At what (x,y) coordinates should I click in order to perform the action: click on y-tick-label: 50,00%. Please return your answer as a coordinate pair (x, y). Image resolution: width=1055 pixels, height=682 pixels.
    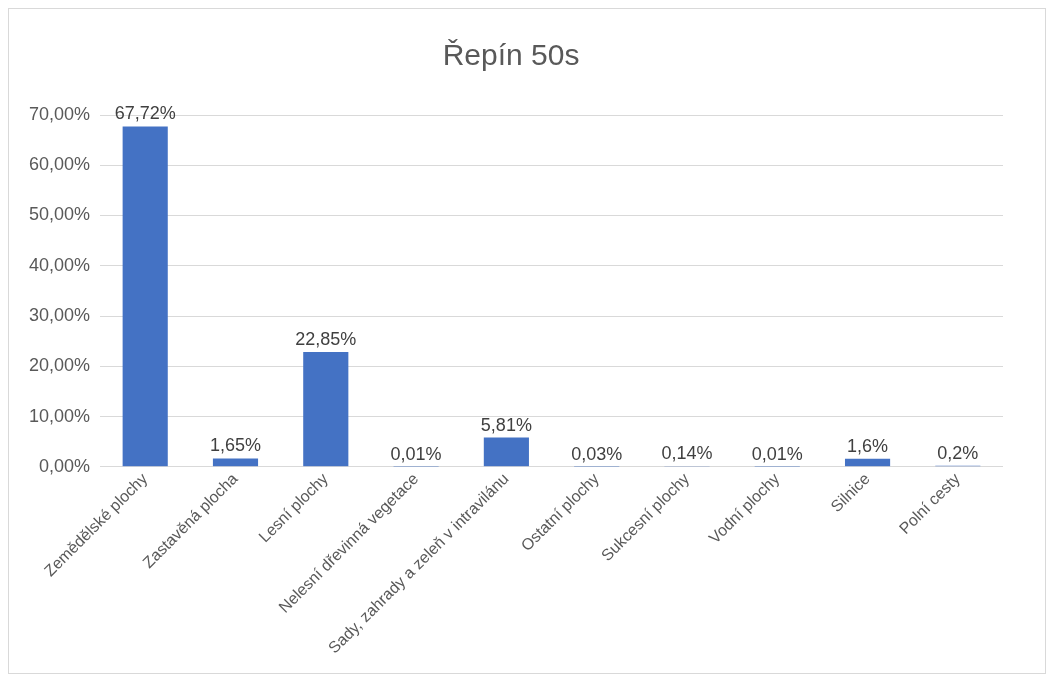
    Looking at the image, I should click on (59, 214).